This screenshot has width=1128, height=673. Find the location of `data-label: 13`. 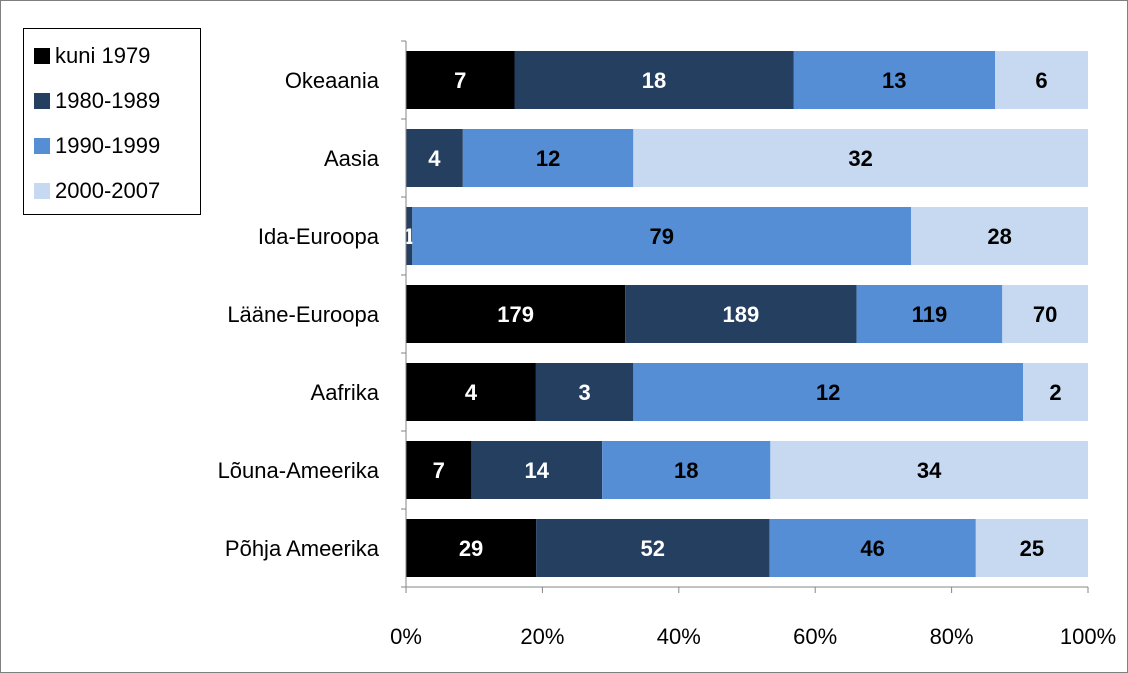

data-label: 13 is located at coordinates (894, 80).